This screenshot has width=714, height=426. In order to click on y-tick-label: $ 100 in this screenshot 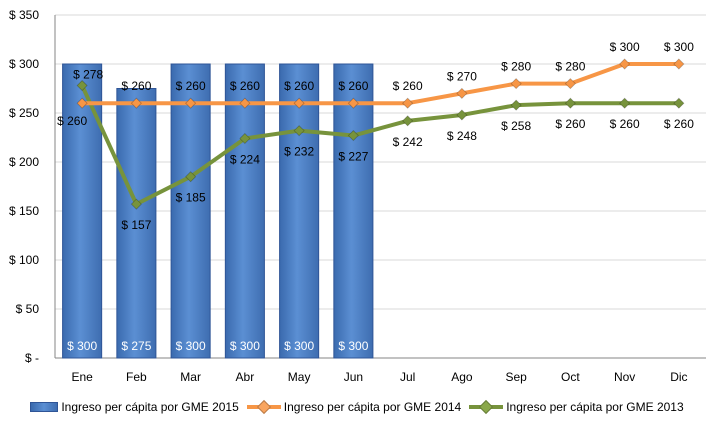, I will do `click(24, 260)`.